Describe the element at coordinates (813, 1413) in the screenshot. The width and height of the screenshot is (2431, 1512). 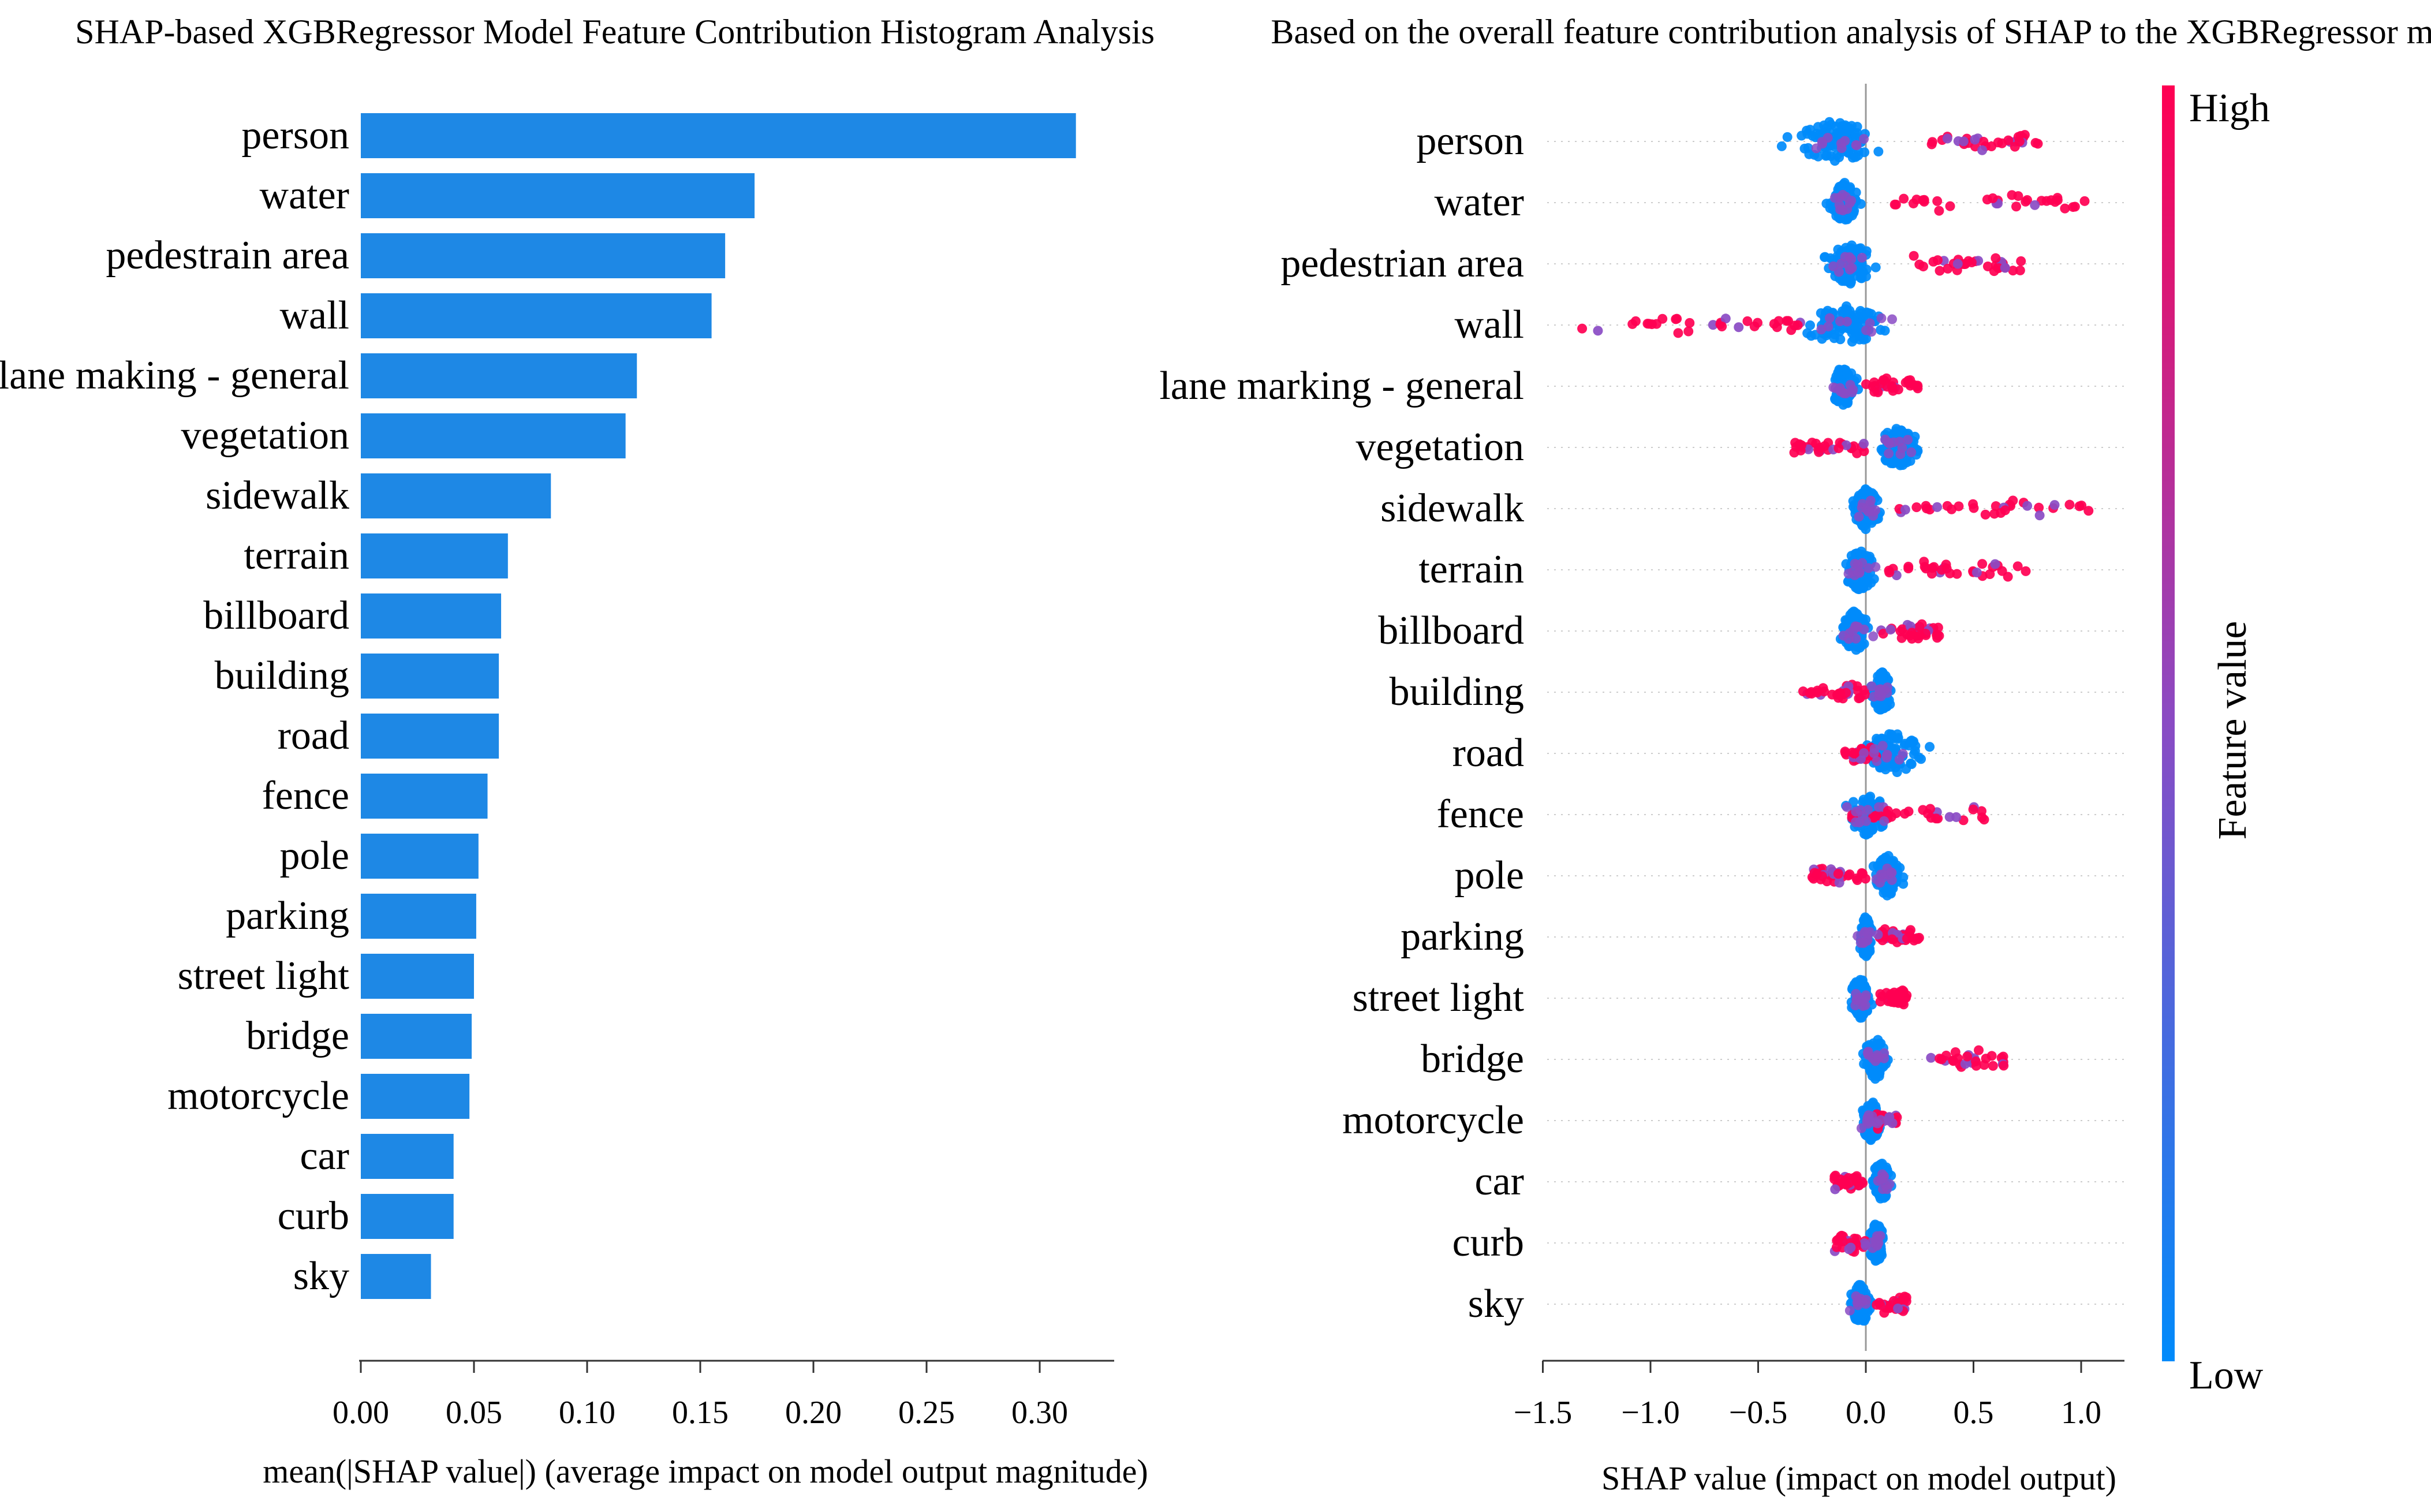
I see `bar-tick-label: 0.20` at that location.